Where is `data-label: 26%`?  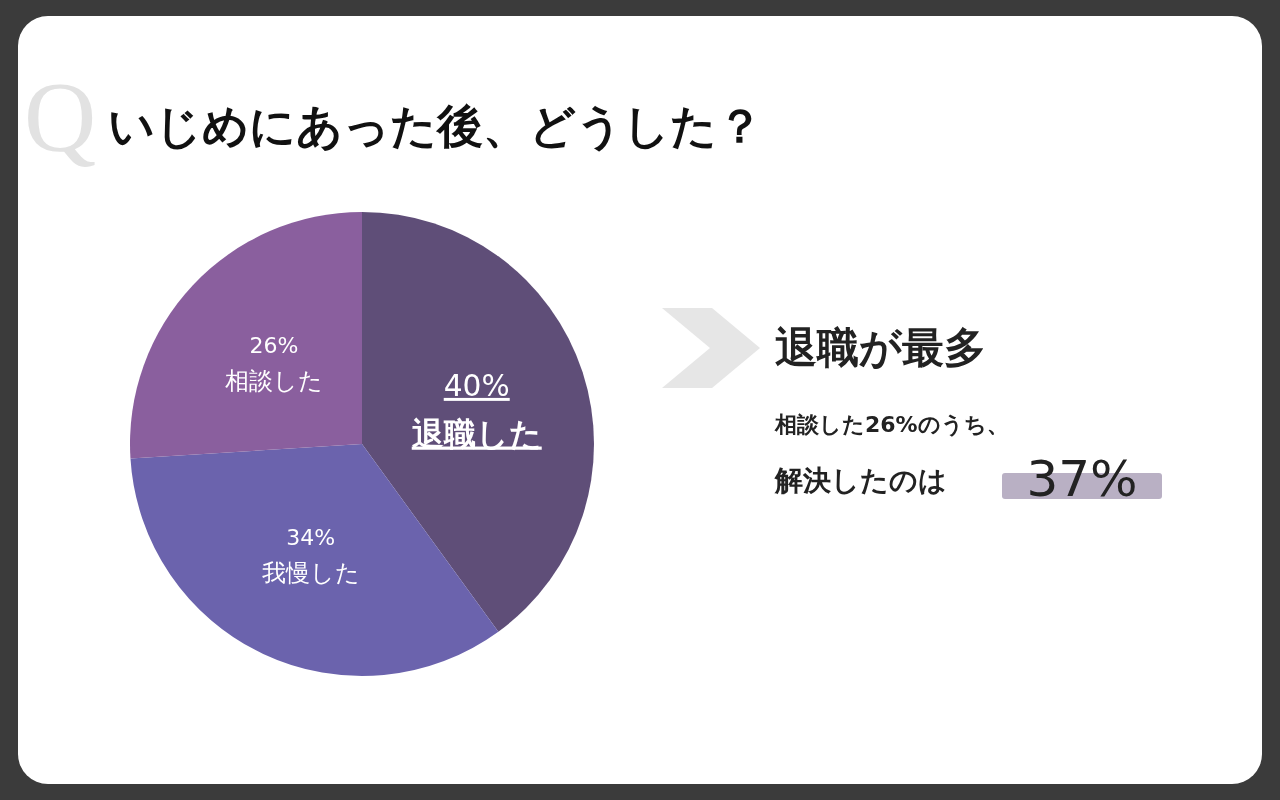
data-label: 26% is located at coordinates (274, 346).